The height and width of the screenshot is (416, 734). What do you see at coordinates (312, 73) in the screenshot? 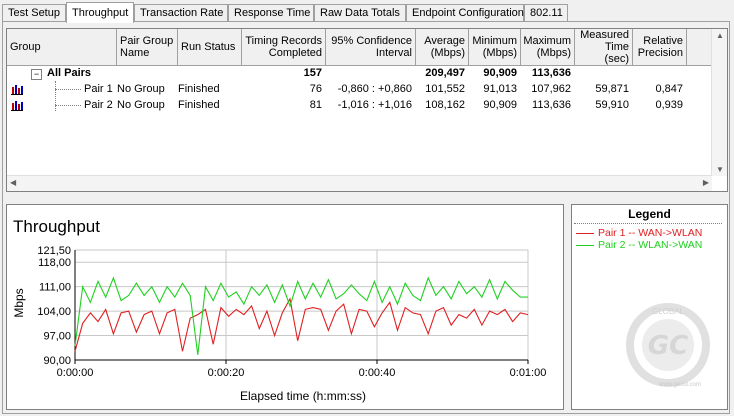
I see `all-pairs-timing-records: 157` at bounding box center [312, 73].